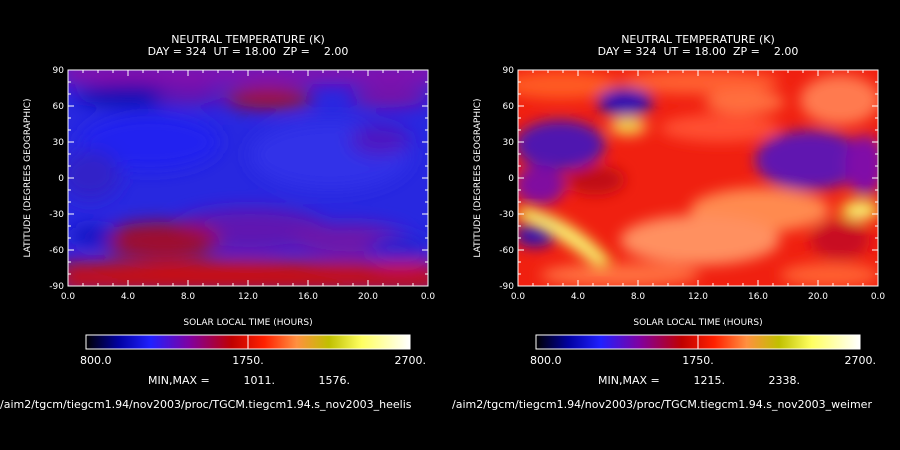 Image resolution: width=900 pixels, height=450 pixels. What do you see at coordinates (260, 380) in the screenshot?
I see `min-value: 1011.` at bounding box center [260, 380].